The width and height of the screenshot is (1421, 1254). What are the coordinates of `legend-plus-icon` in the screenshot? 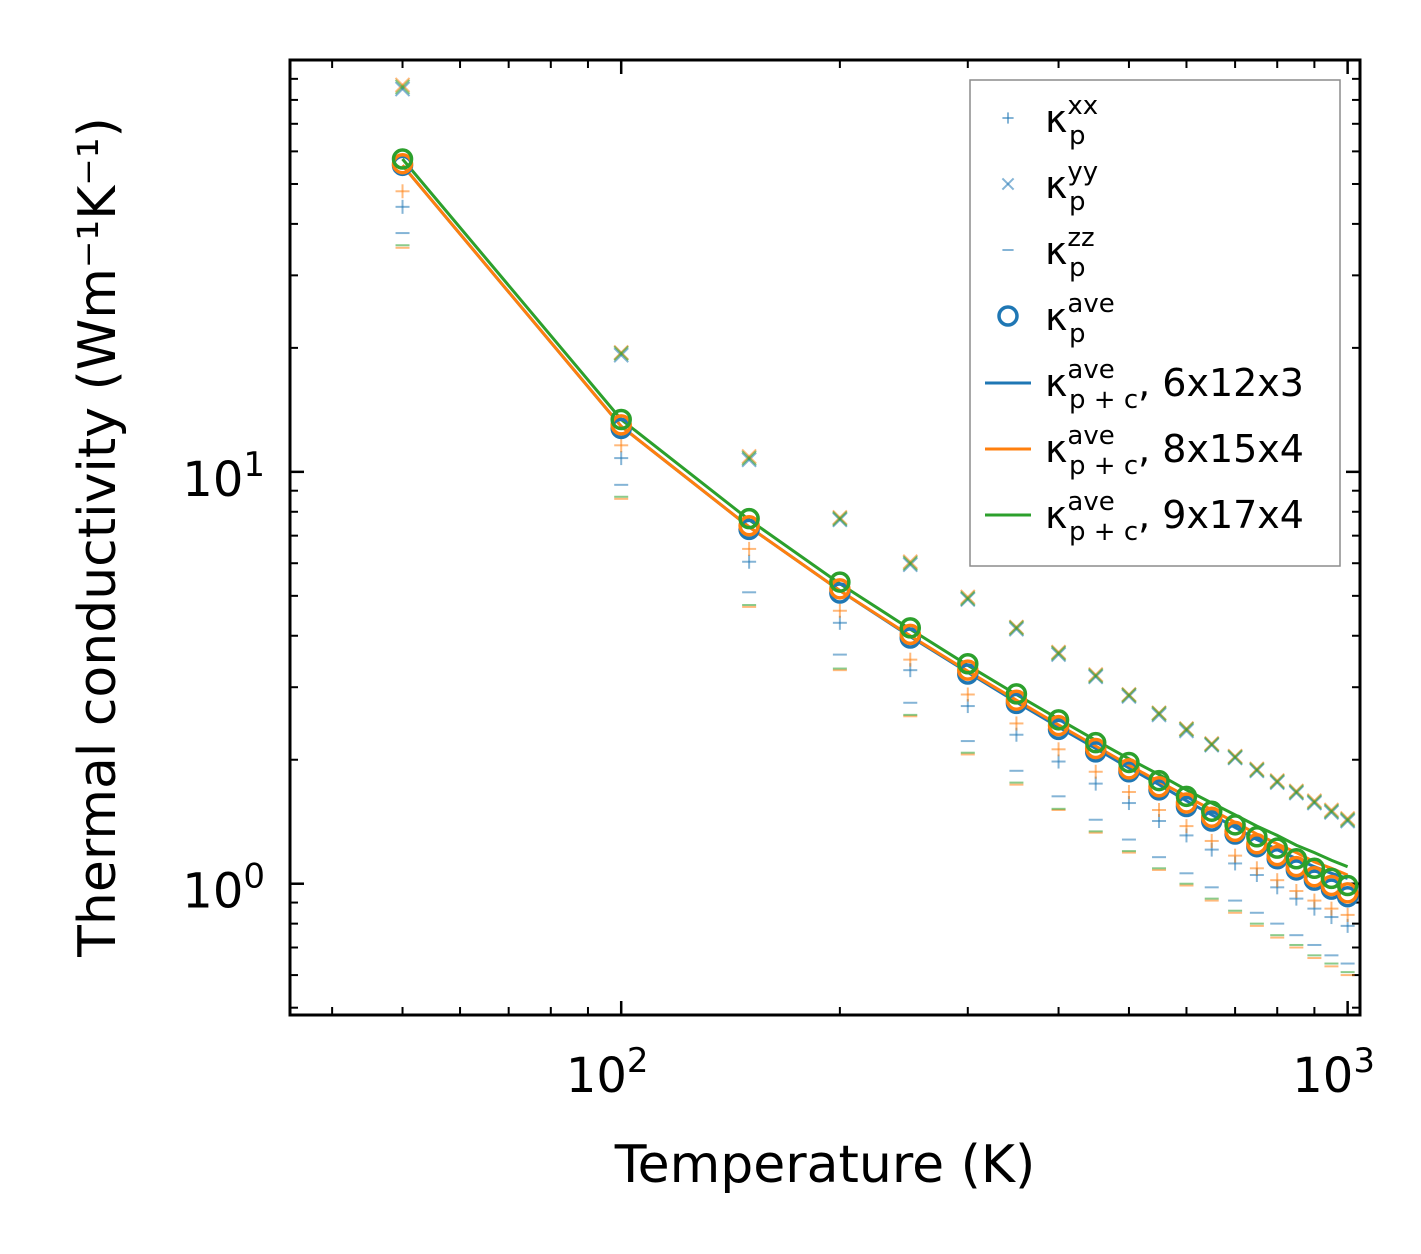 It's located at (1008, 118).